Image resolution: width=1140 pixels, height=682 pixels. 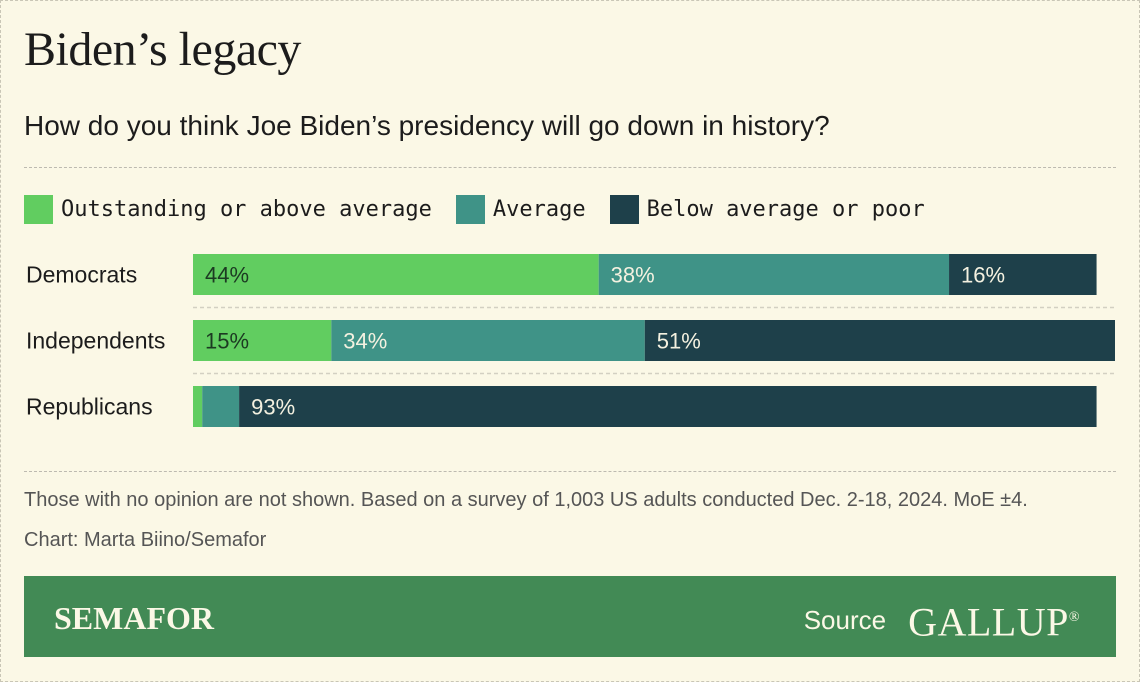 I want to click on legend-item-outstanding: Outstanding or above average, so click(x=228, y=209).